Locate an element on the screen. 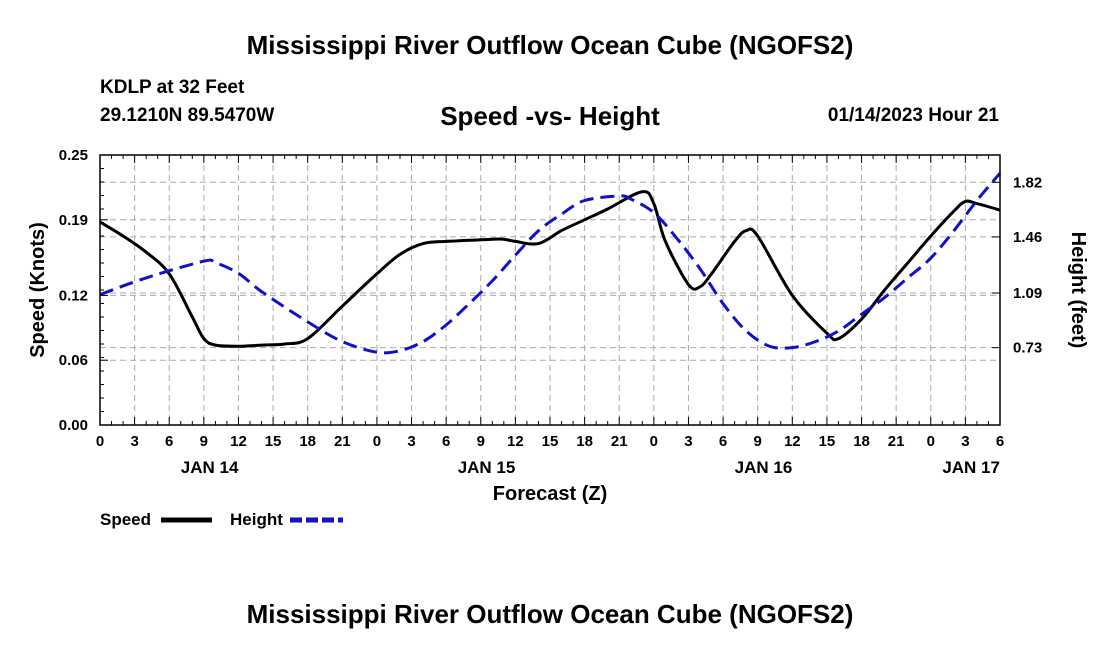 This screenshot has height=650, width=1100. station-label: KDLP at 32 Feet is located at coordinates (172, 87).